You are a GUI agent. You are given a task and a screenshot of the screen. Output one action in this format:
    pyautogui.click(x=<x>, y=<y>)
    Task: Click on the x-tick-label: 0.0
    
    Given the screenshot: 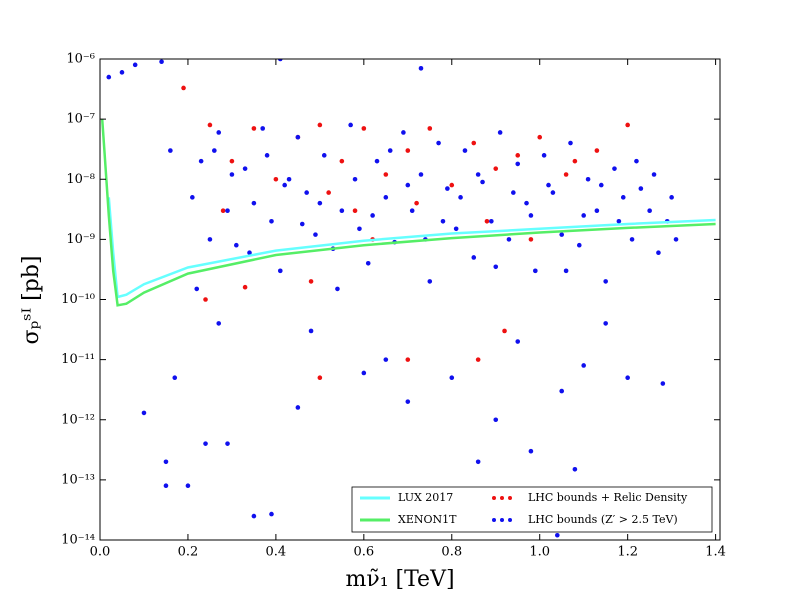 What is the action you would take?
    pyautogui.click(x=100, y=552)
    